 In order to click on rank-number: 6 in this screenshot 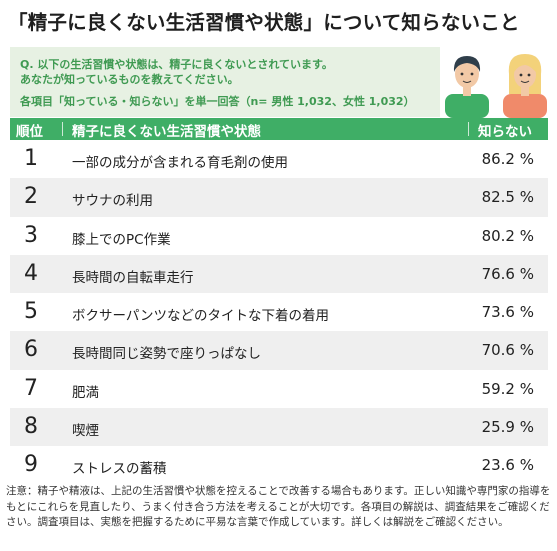, I will do `click(31, 350)`.